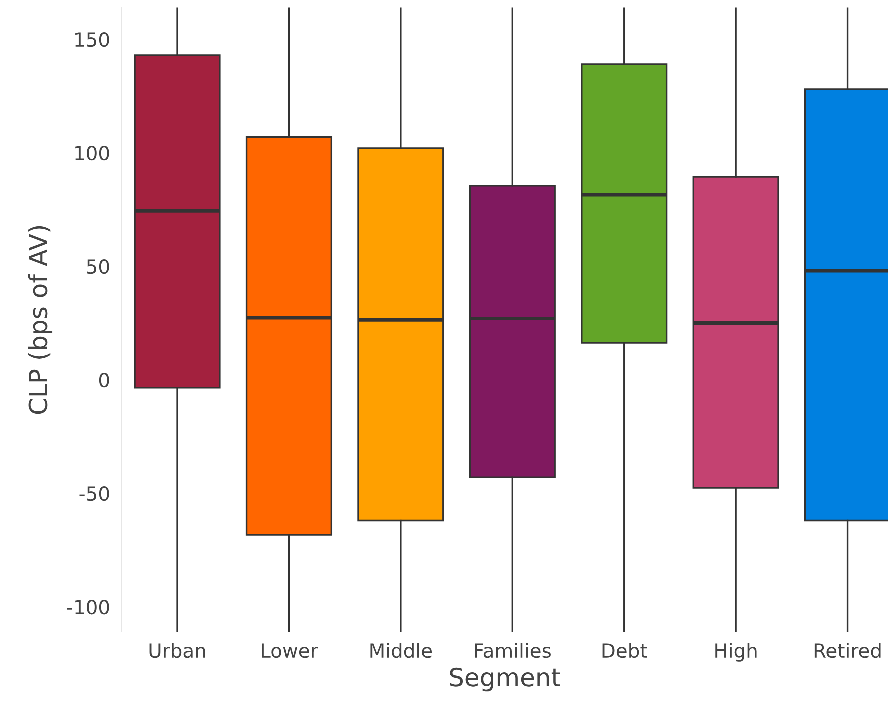  What do you see at coordinates (93, 153) in the screenshot?
I see `y-tick-label: 100` at bounding box center [93, 153].